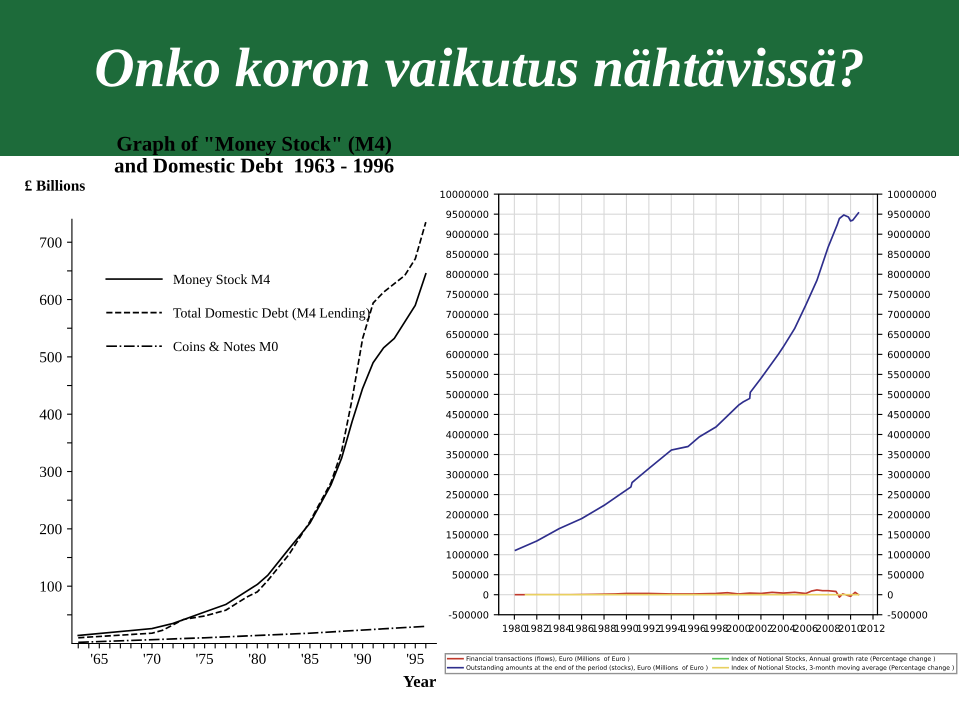 This screenshot has width=959, height=719. I want to click on x-tick-label: 1984, so click(560, 628).